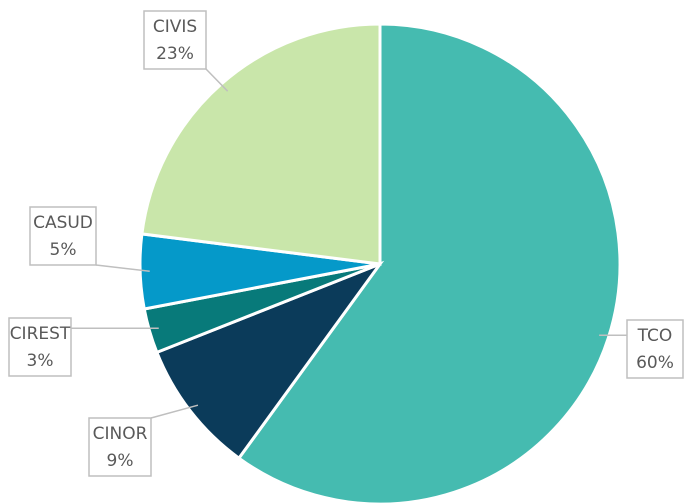 The height and width of the screenshot is (504, 685). Describe the element at coordinates (63, 223) in the screenshot. I see `category-label: CASUD` at that location.